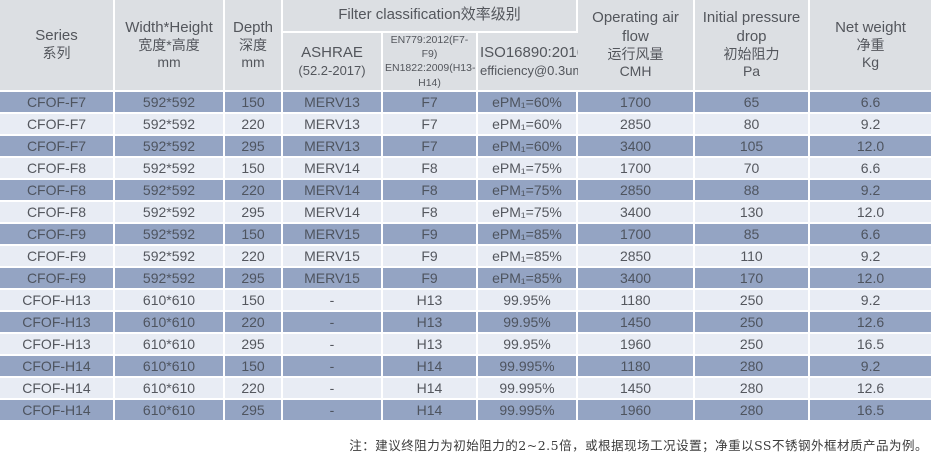  Describe the element at coordinates (637, 146) in the screenshot. I see `cell-air-flow: 3400` at that location.